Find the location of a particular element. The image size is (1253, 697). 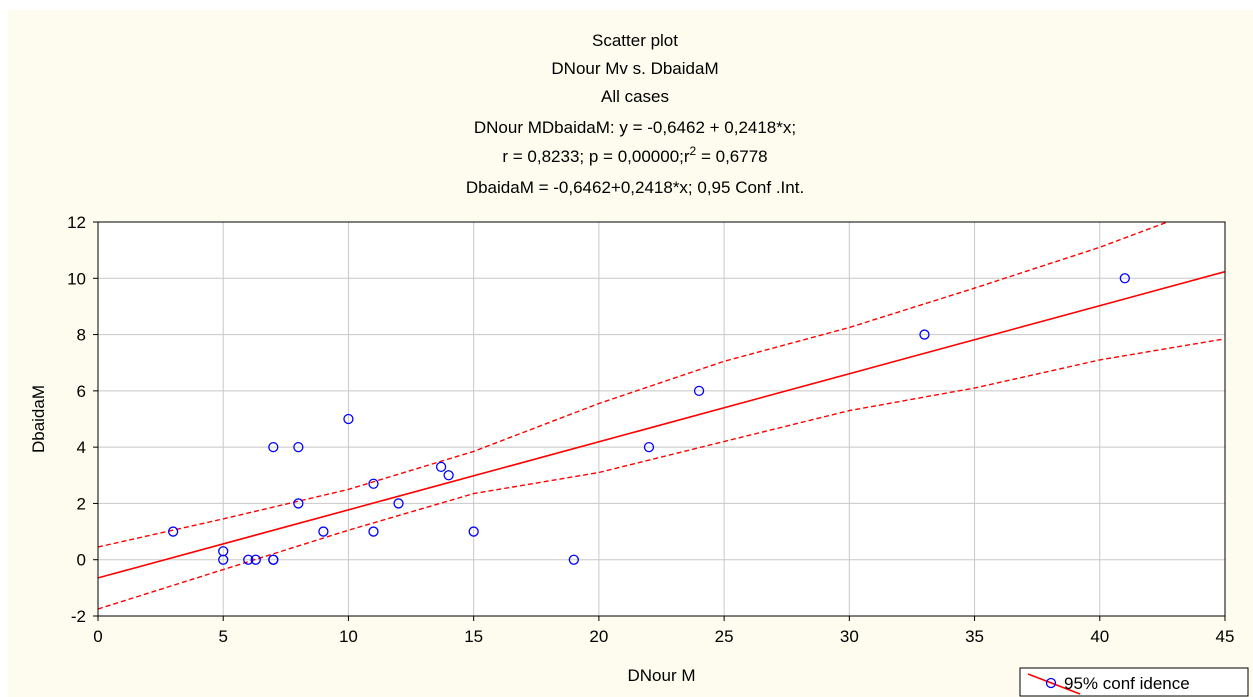

title-line-2: DNour Mv s. DbaidaM is located at coordinates (634, 68).